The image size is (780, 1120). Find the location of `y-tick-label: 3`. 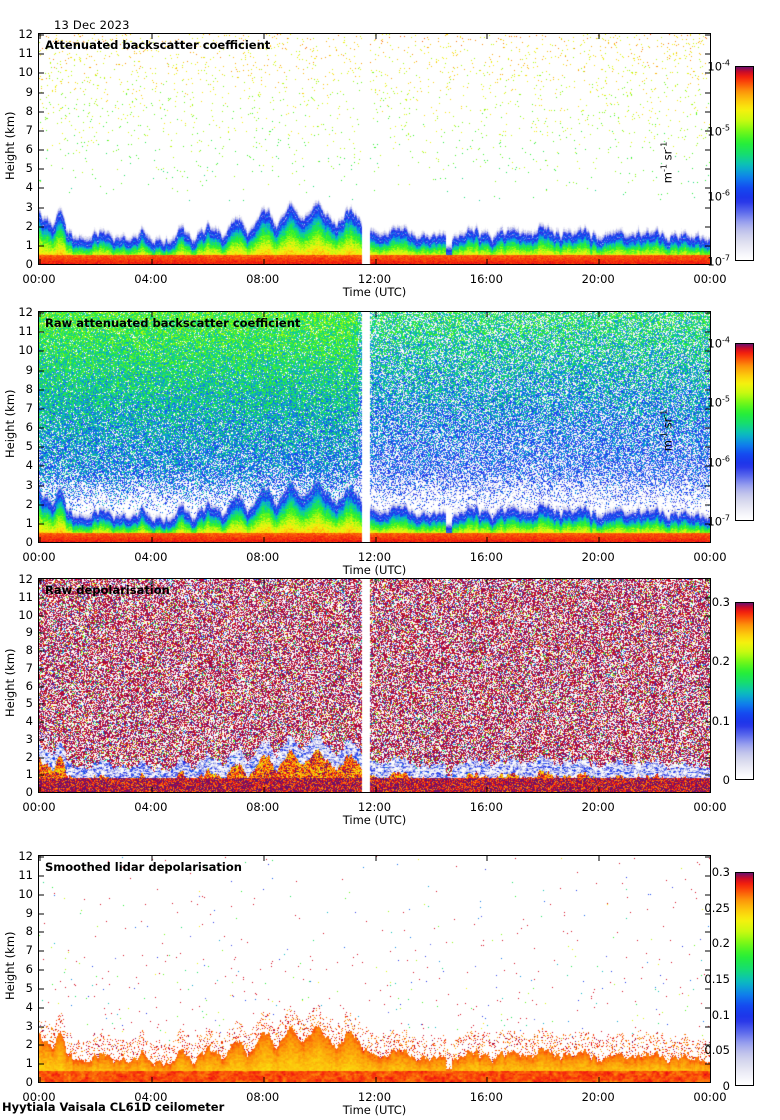

y-tick-label: 3 is located at coordinates (29, 206).